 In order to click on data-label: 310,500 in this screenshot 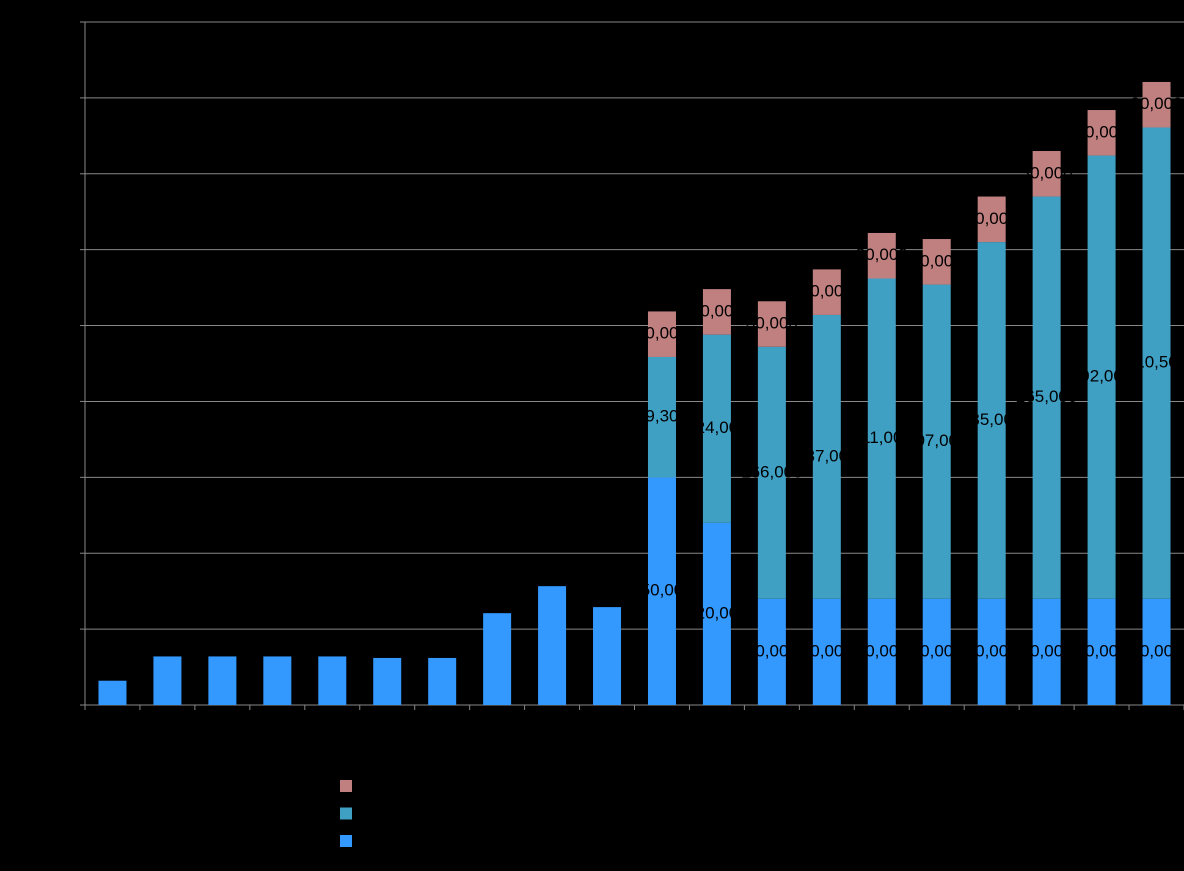, I will do `click(1155, 362)`.